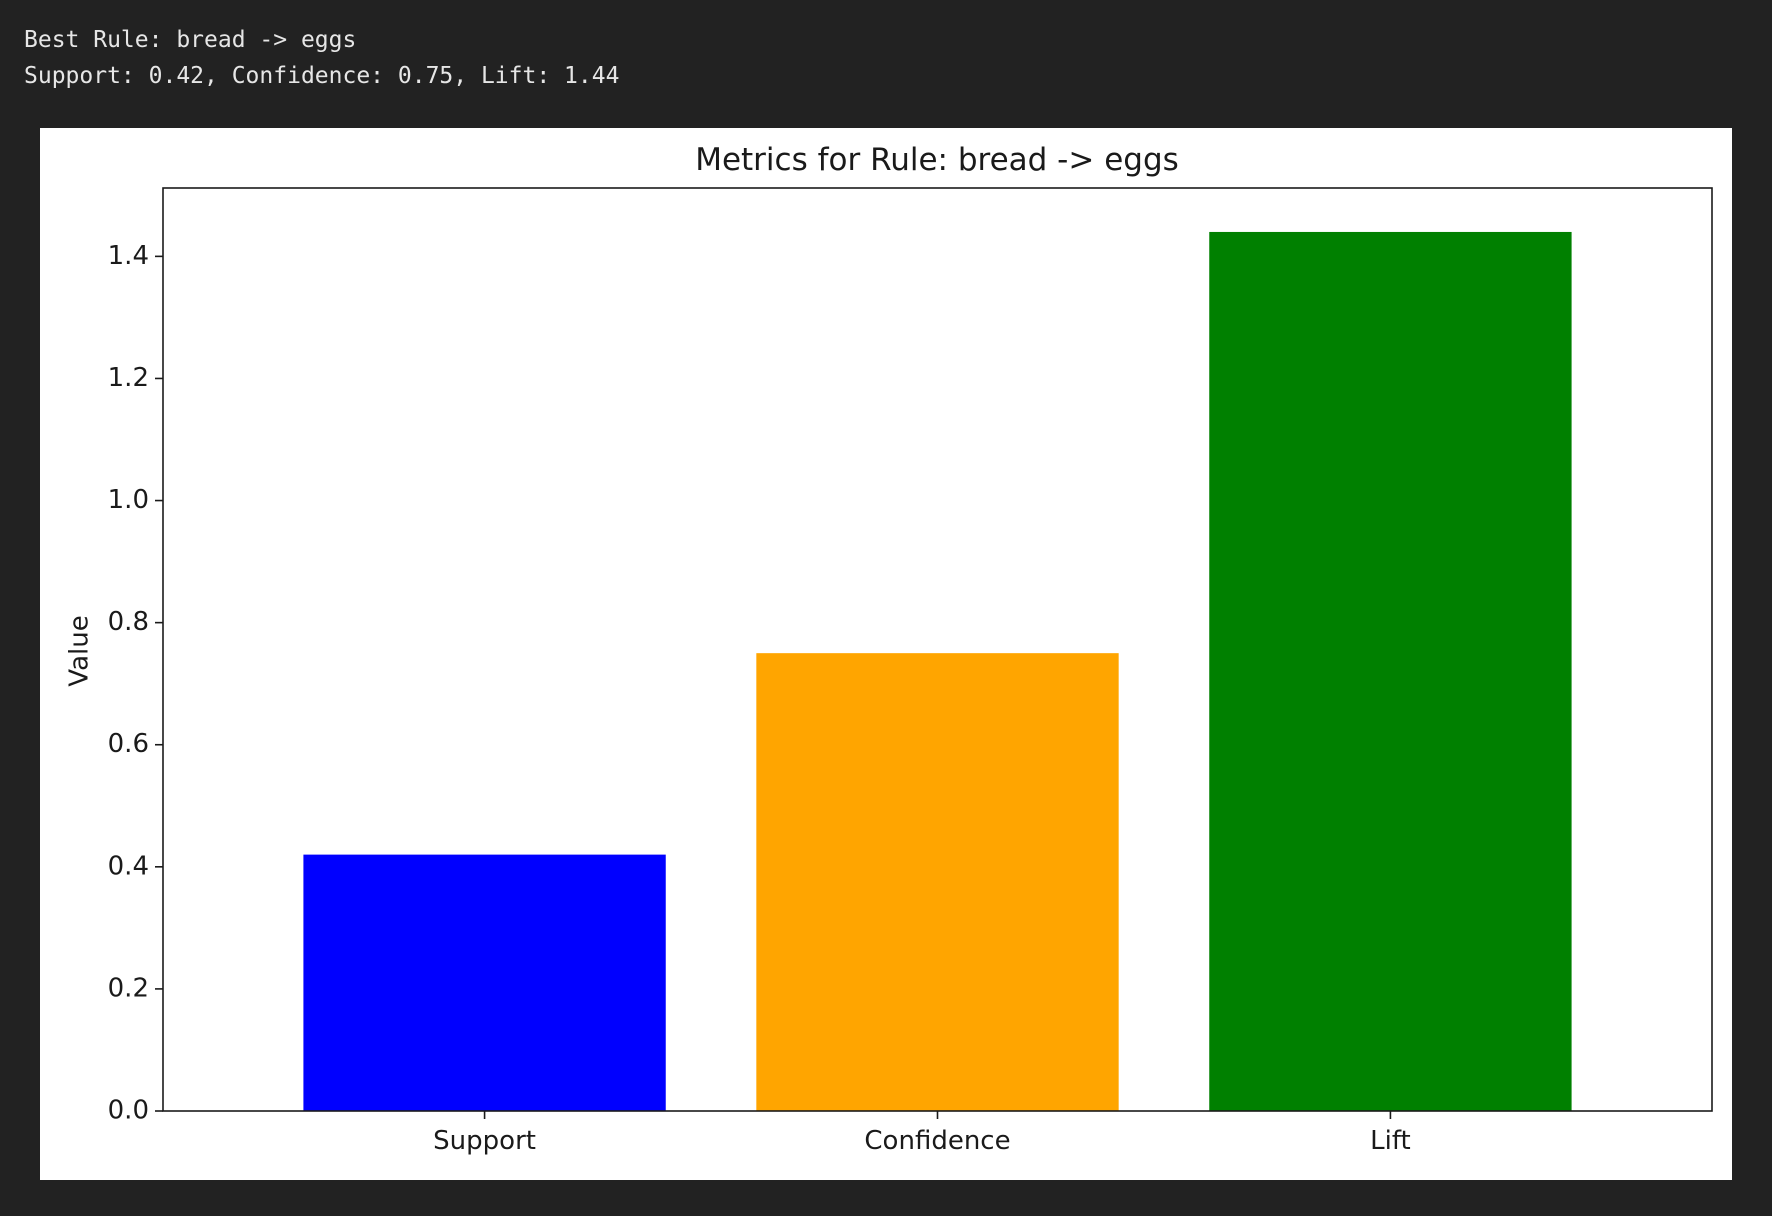 The height and width of the screenshot is (1216, 1772). What do you see at coordinates (937, 882) in the screenshot?
I see `bar-confidence` at bounding box center [937, 882].